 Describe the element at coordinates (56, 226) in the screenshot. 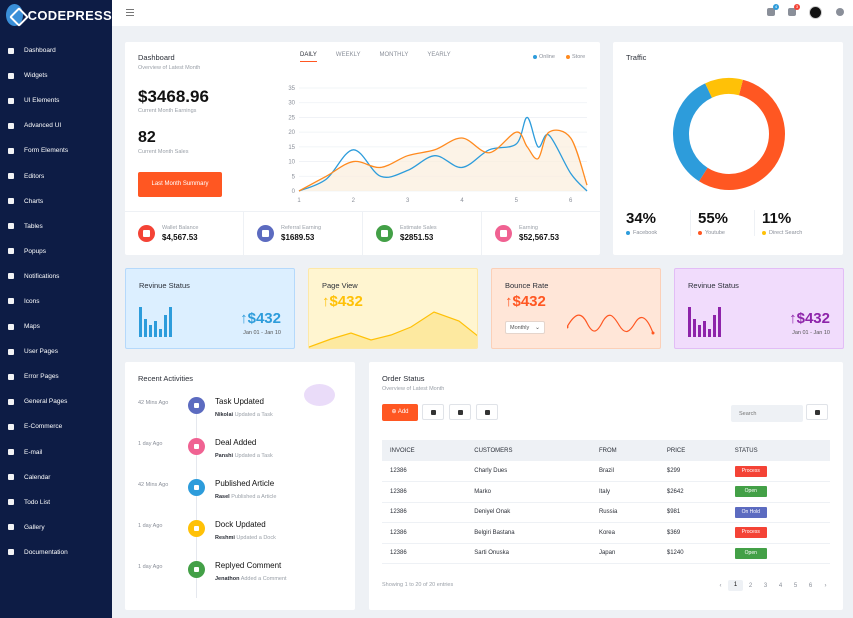

I see `sidebar-item-tables: Tables` at that location.